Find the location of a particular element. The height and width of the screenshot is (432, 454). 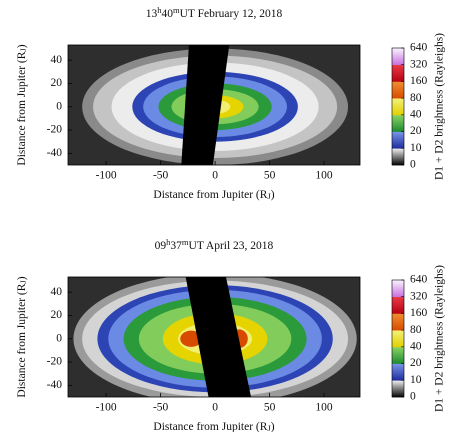

panel-title: 13h40mUT February 12, 2018 is located at coordinates (214, 12).